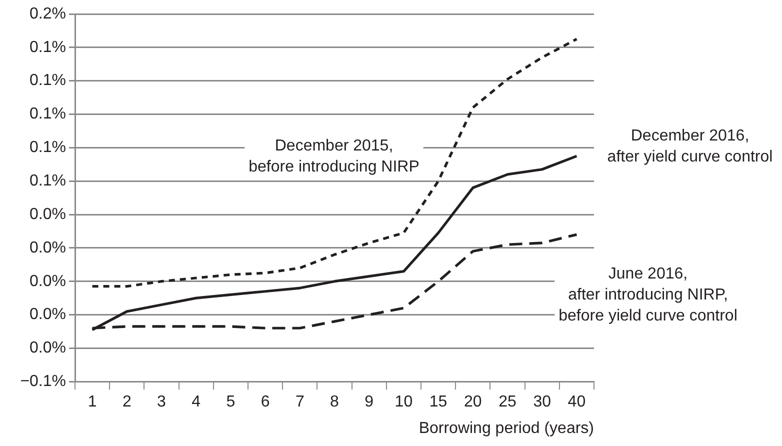  I want to click on series-label: December 2016, after yield curve control, so click(690, 146).